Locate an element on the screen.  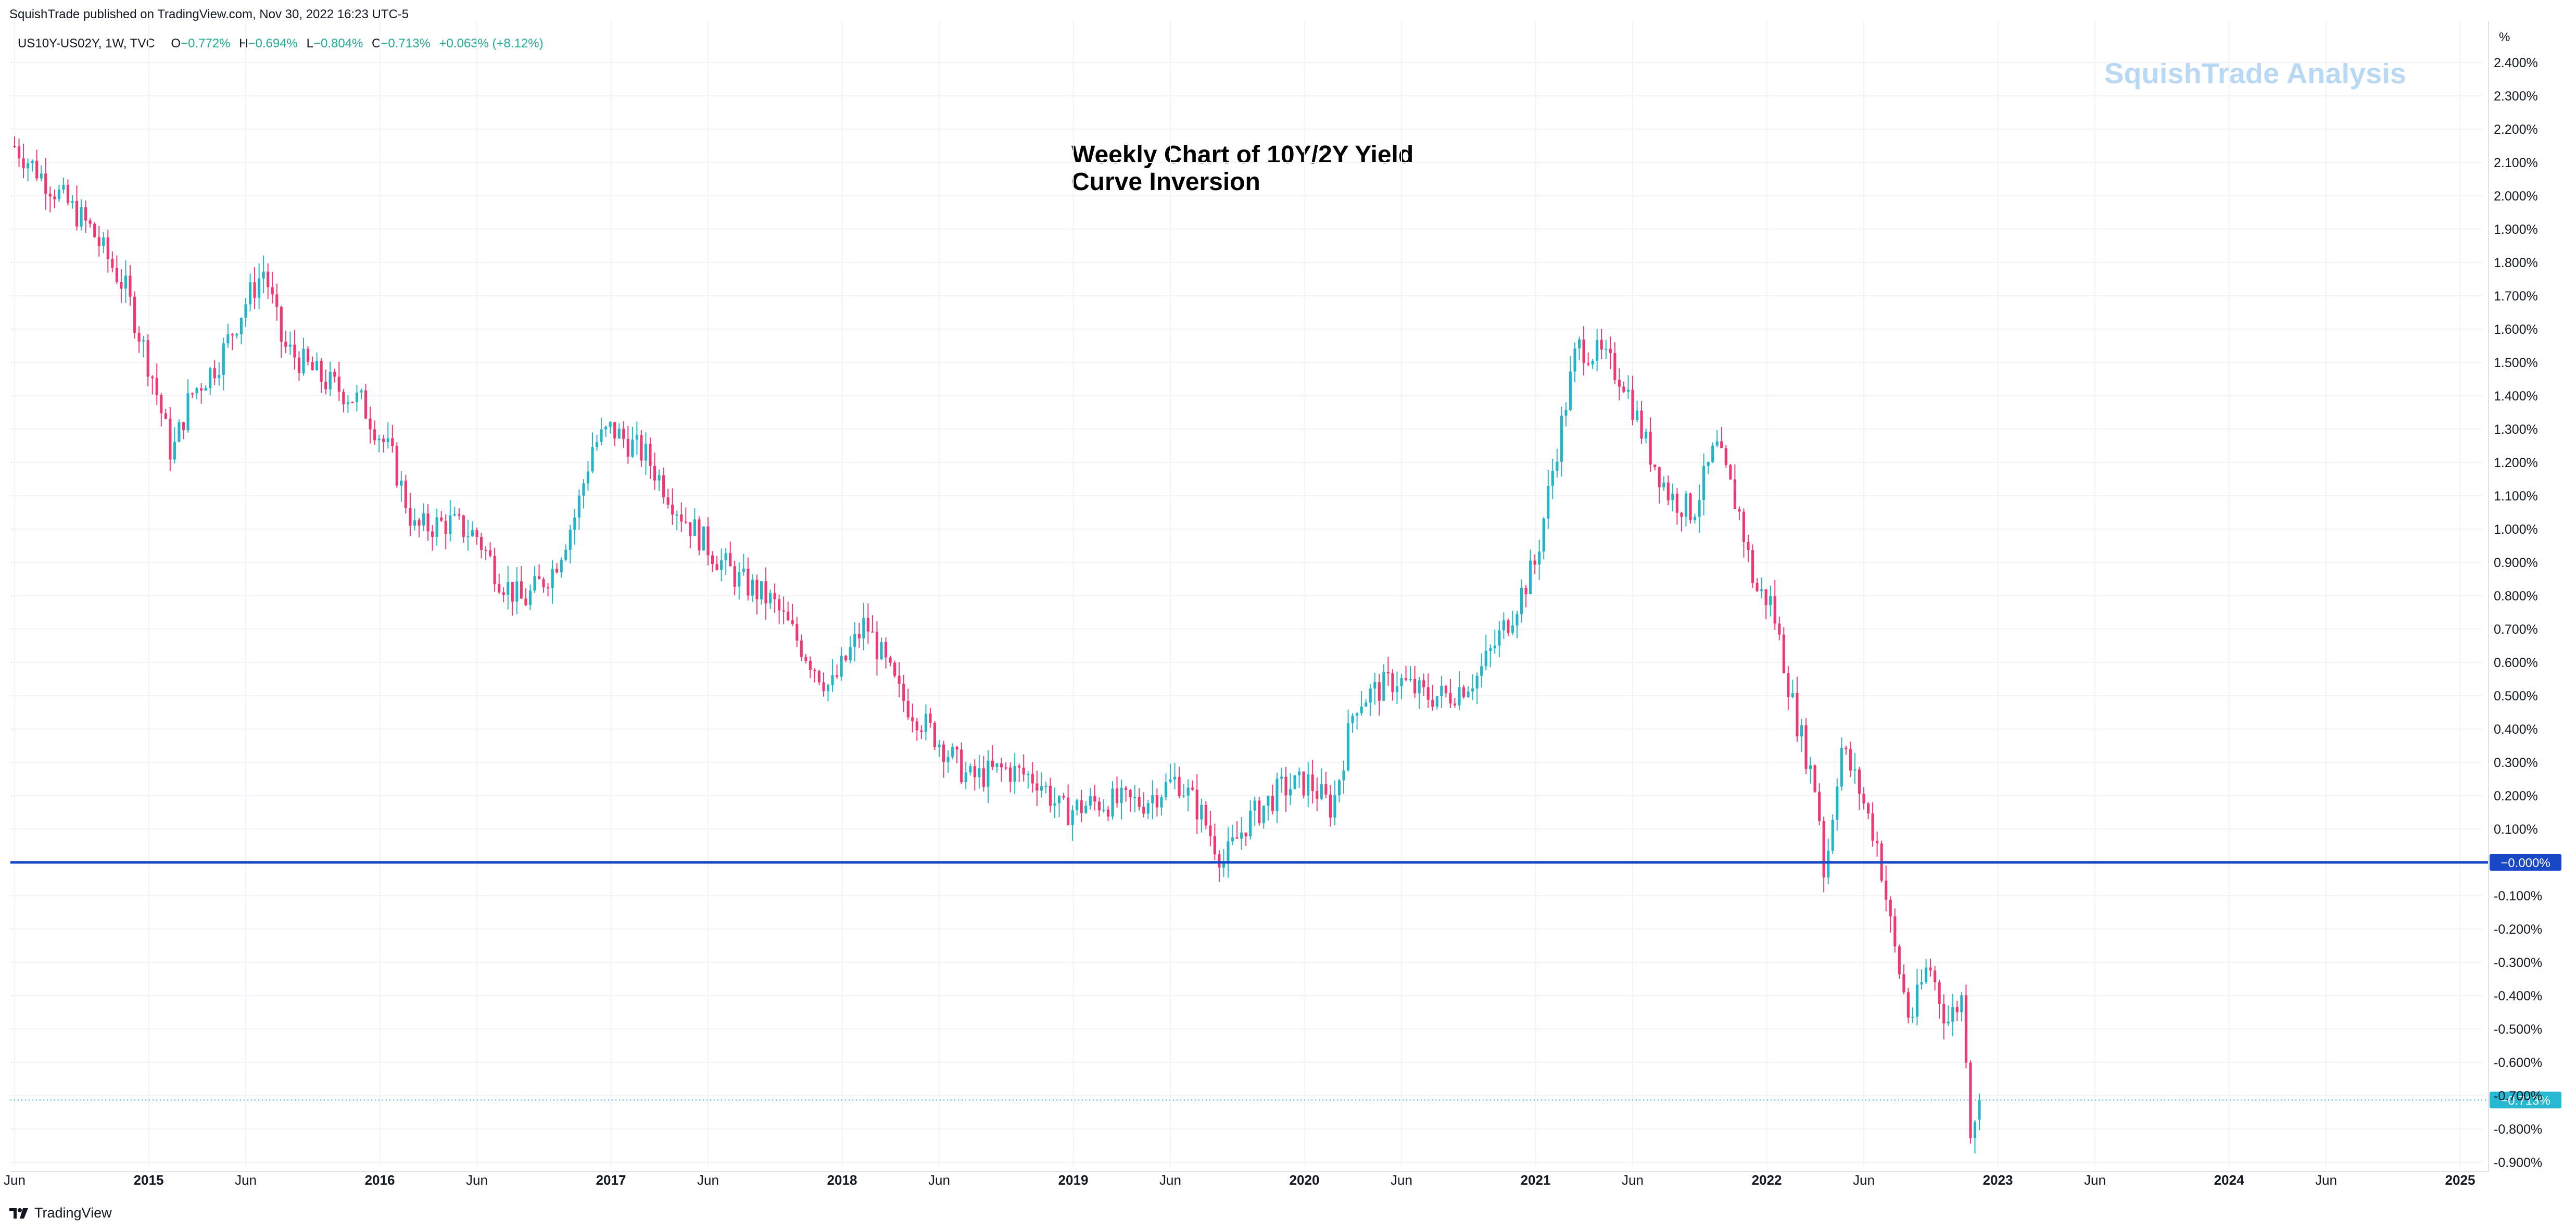
x-tick-label: 2015 is located at coordinates (149, 1180).